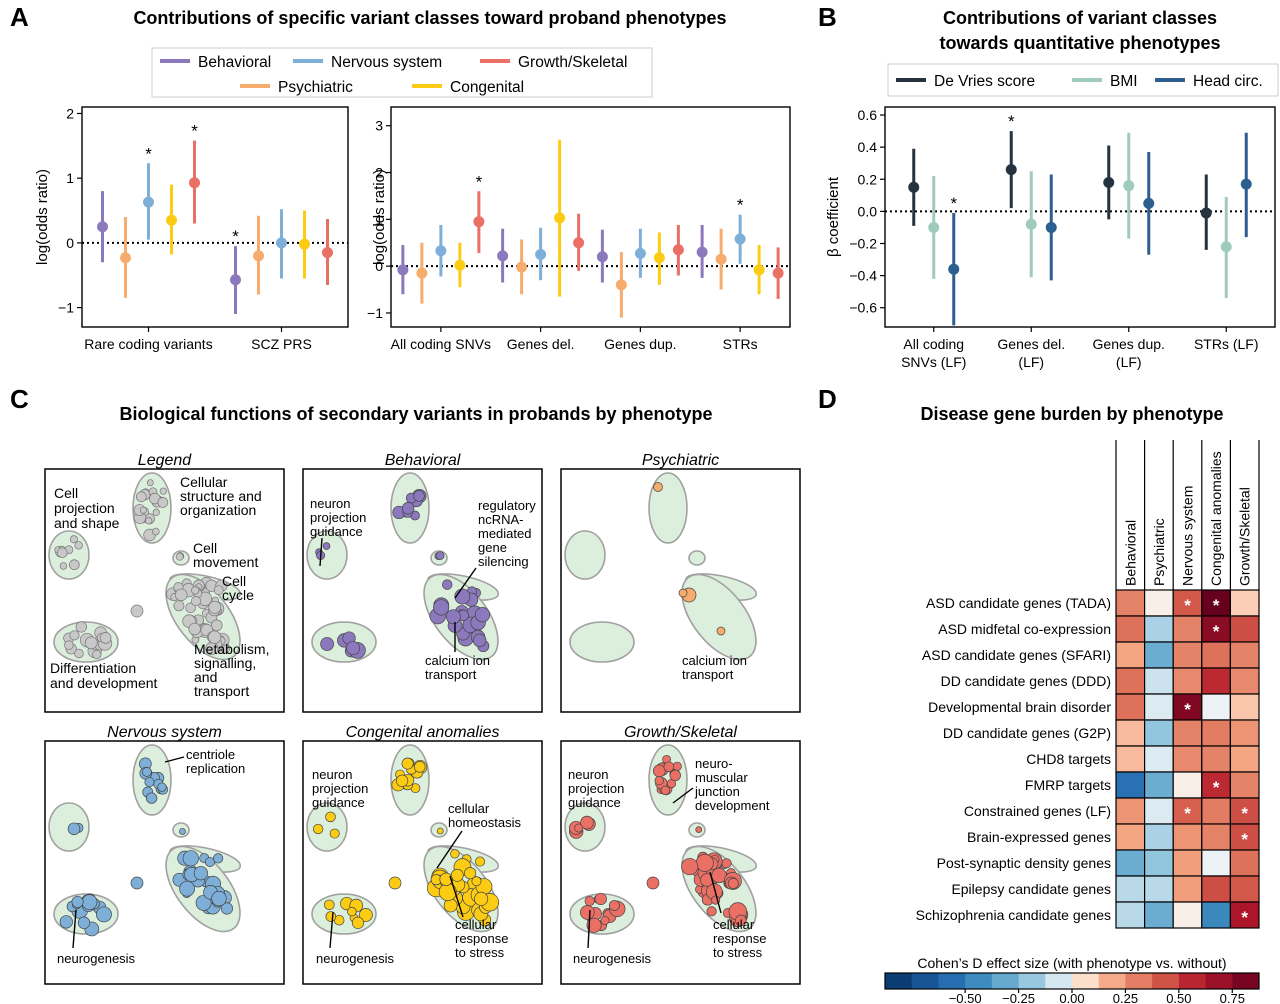 This screenshot has height=1004, width=1280. Describe the element at coordinates (1080, 217) in the screenshot. I see `axes-frame` at that location.